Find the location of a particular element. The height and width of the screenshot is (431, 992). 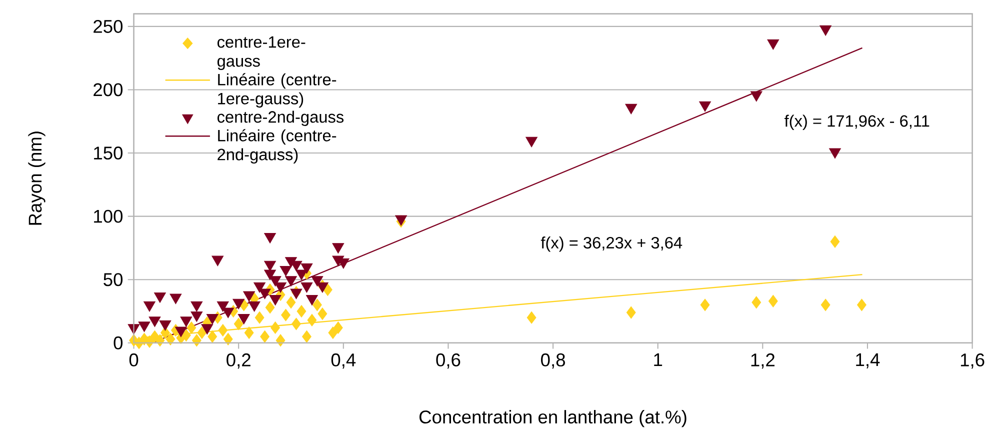

x-tick-label: 1,6 is located at coordinates (972, 360).